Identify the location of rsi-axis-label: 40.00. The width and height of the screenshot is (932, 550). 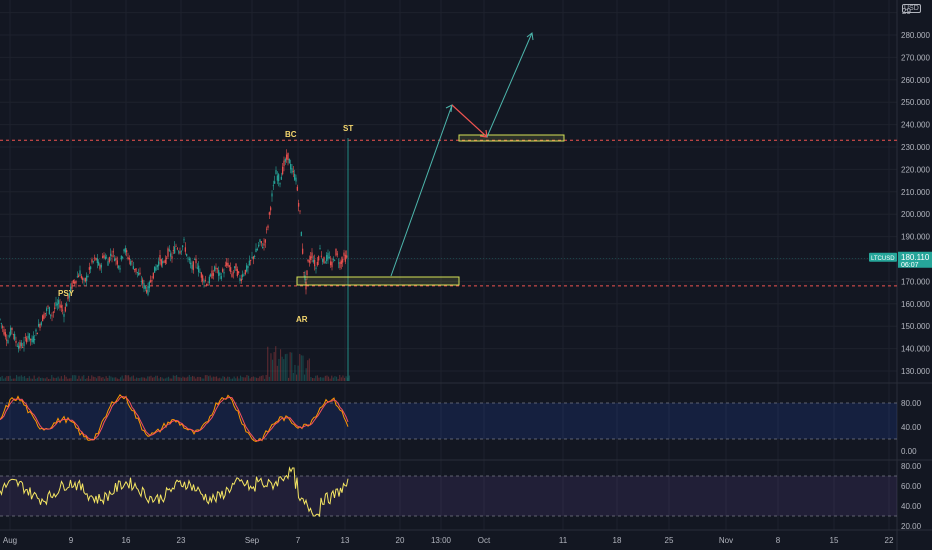
(911, 506).